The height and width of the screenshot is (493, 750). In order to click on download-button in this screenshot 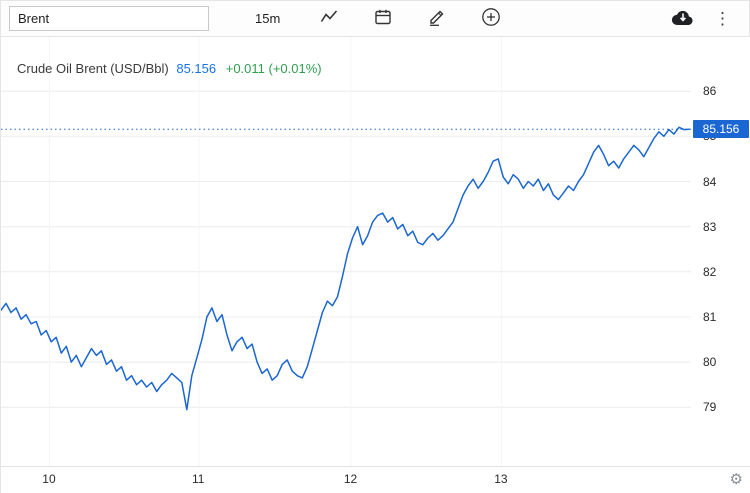, I will do `click(683, 19)`.